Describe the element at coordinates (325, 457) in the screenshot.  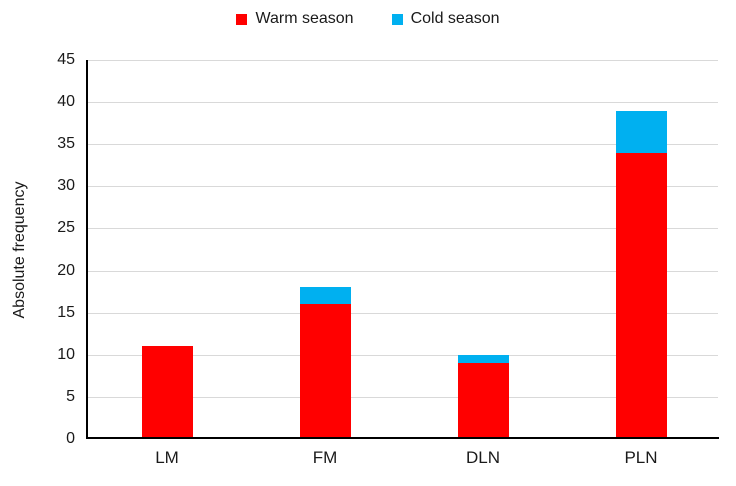
I see `x-category-label-fm: FM` at that location.